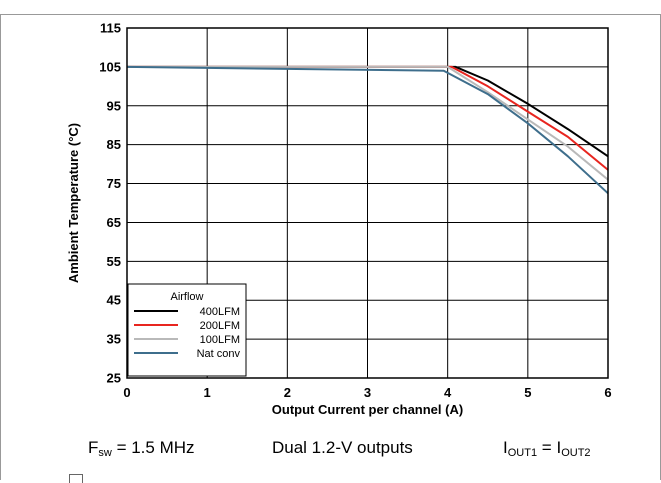 The width and height of the screenshot is (661, 483). Describe the element at coordinates (141, 448) in the screenshot. I see `switching-frequency-caption: Fsw = 1.5 MHz` at that location.